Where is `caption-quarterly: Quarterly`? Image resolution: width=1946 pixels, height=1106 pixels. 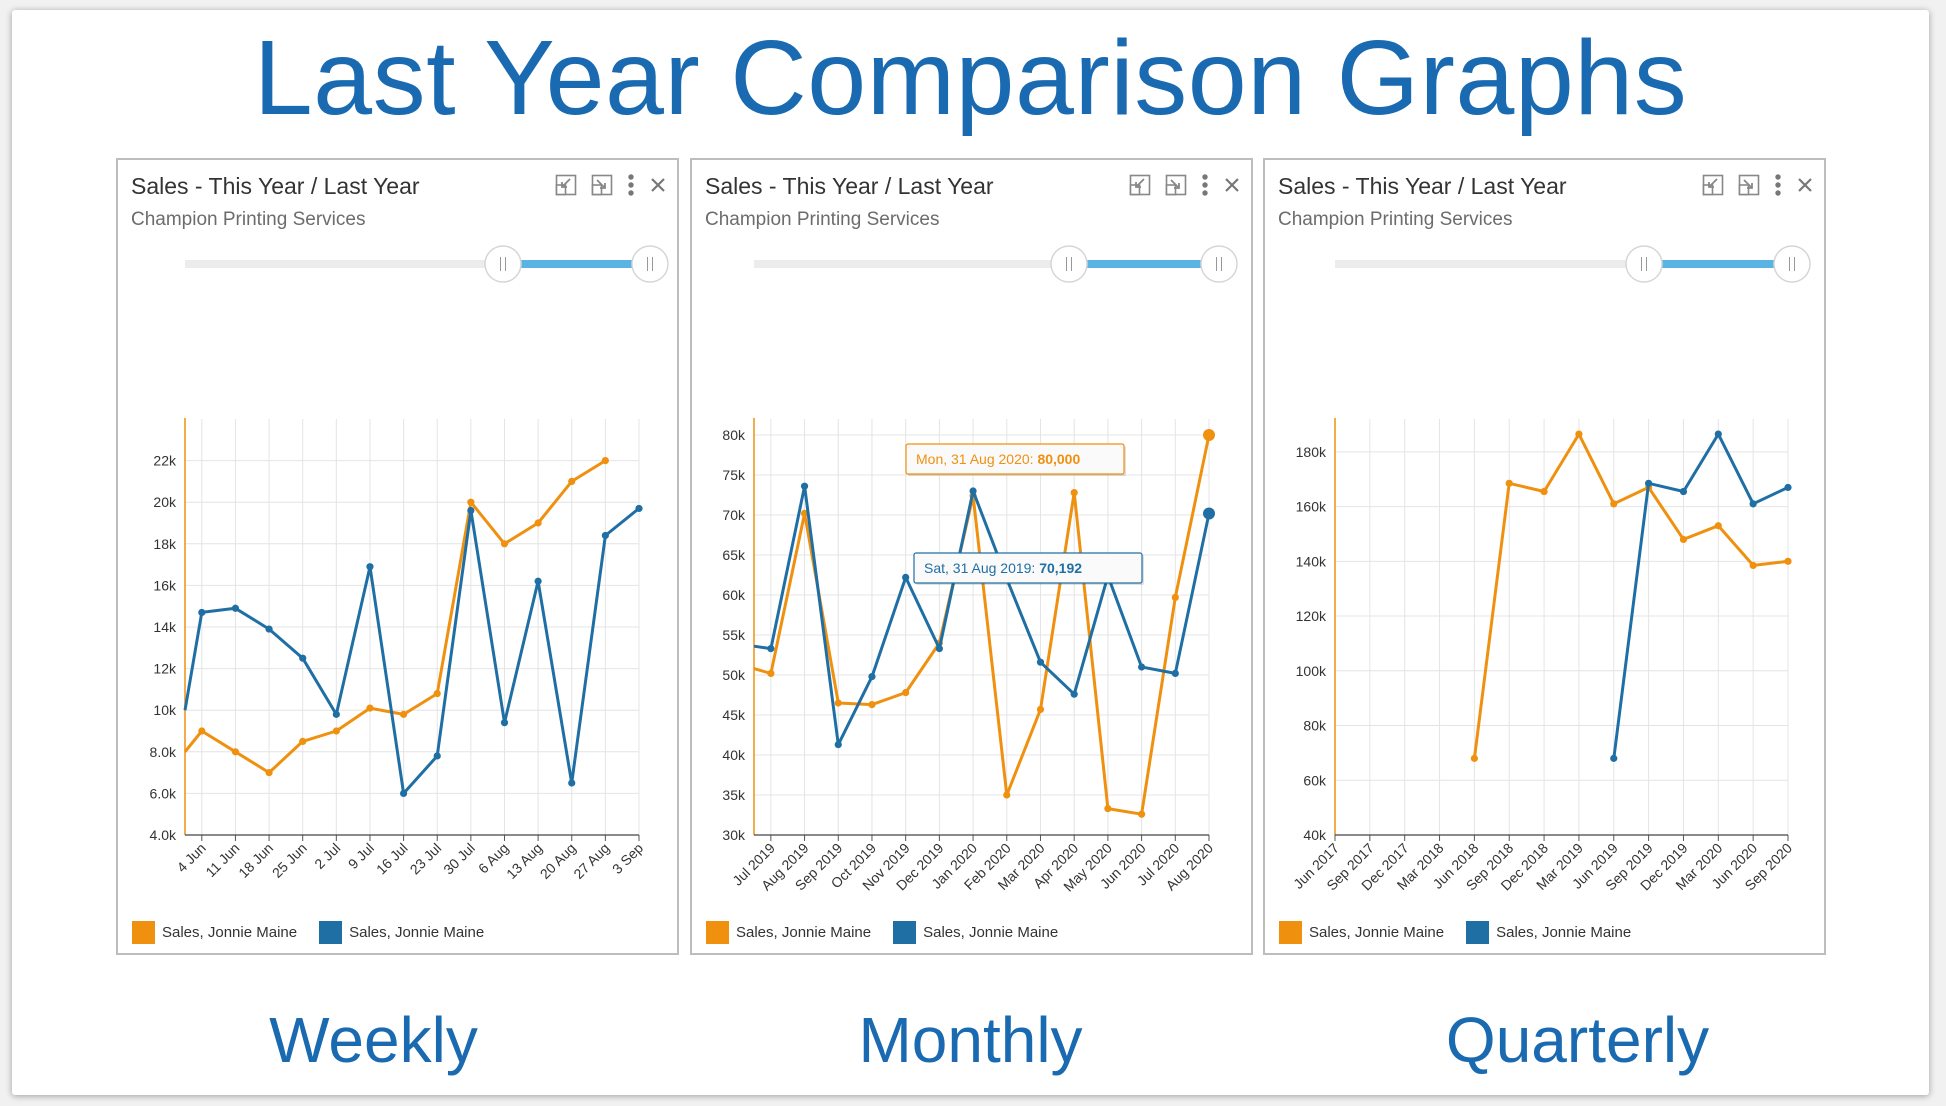
caption-quarterly: Quarterly is located at coordinates (1577, 1040).